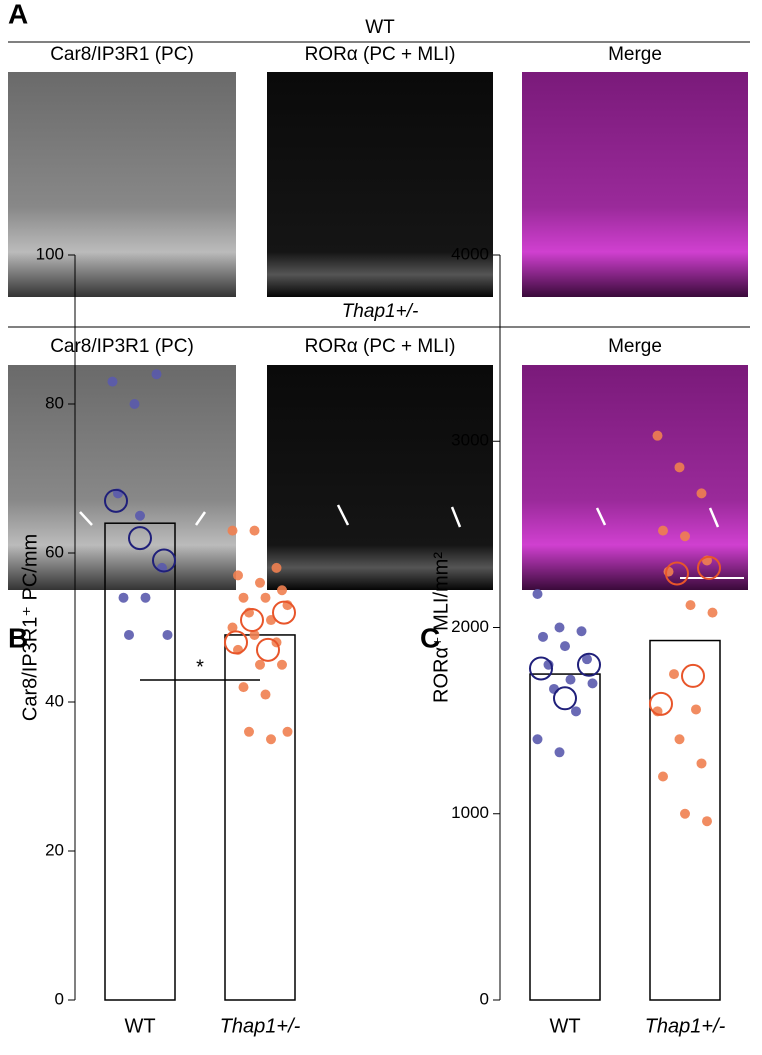 This screenshot has height=1055, width=762. Describe the element at coordinates (50, 253) in the screenshot. I see `y-tick-label: 100` at that location.